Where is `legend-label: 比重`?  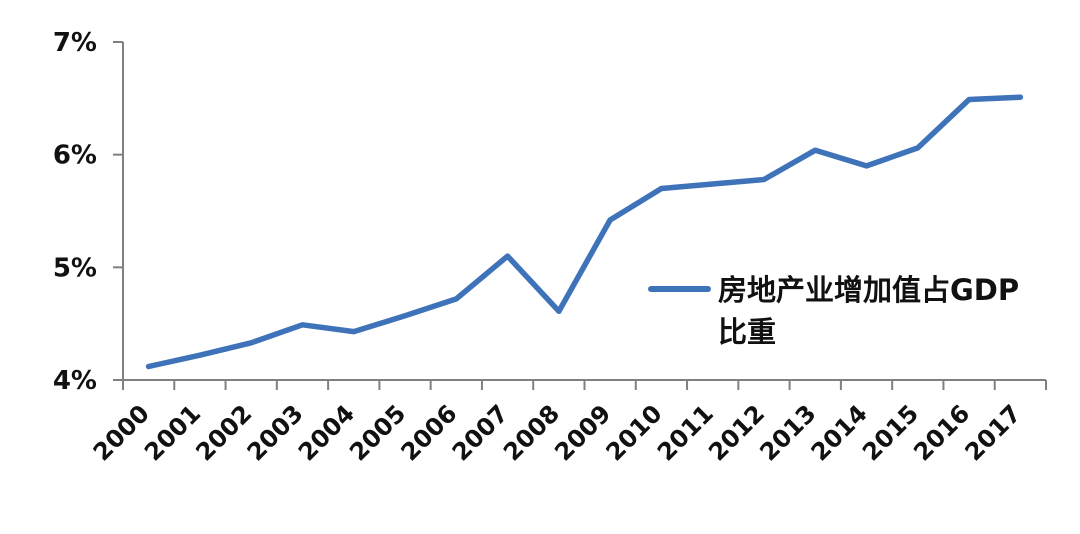 legend-label: 比重 is located at coordinates (747, 332).